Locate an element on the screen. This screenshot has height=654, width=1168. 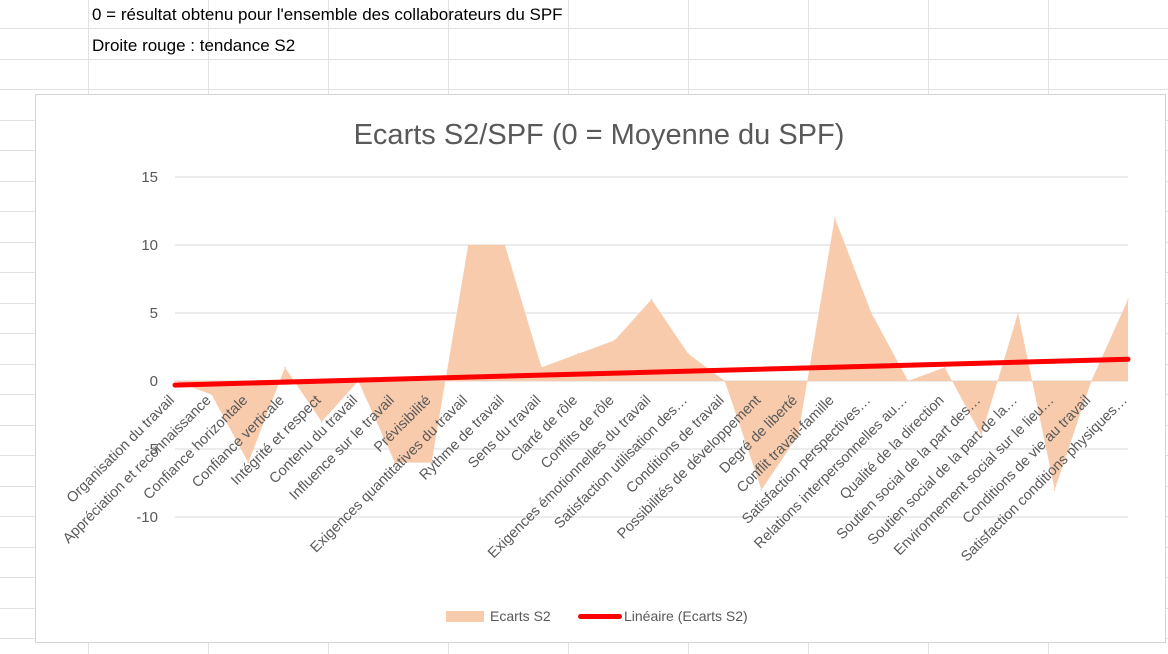
trend-line-layer is located at coordinates (651, 372).